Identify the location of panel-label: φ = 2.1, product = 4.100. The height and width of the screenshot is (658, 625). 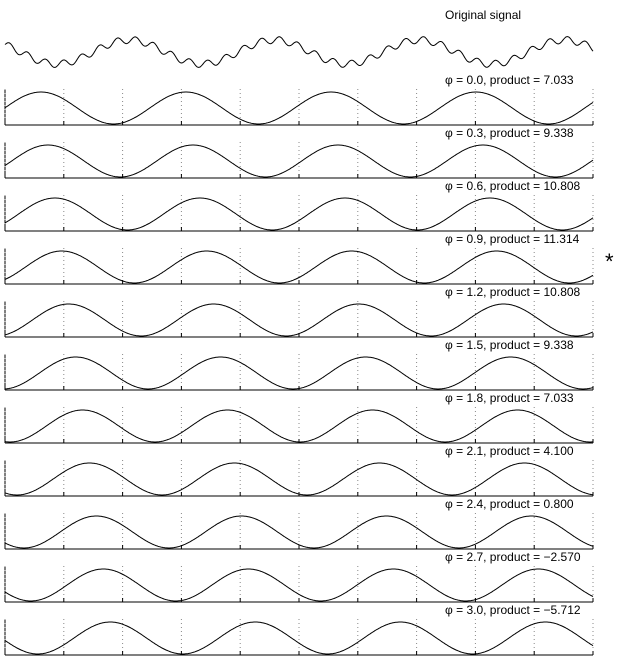
(509, 451).